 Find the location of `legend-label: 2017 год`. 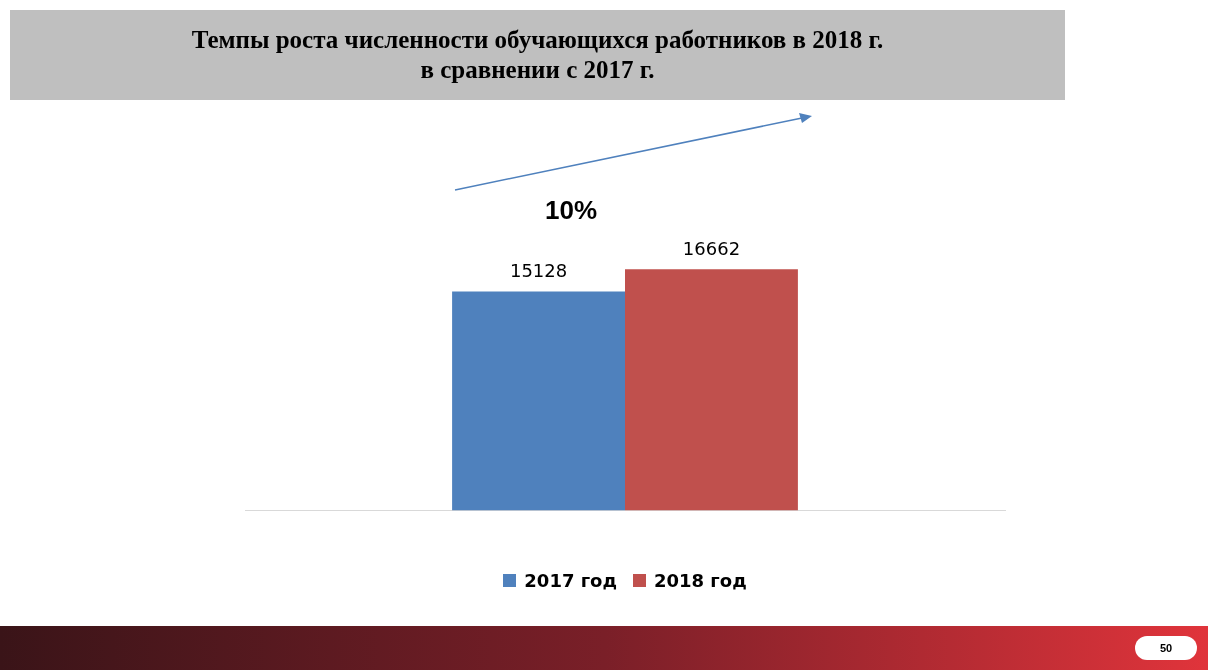

legend-label: 2017 год is located at coordinates (570, 580).